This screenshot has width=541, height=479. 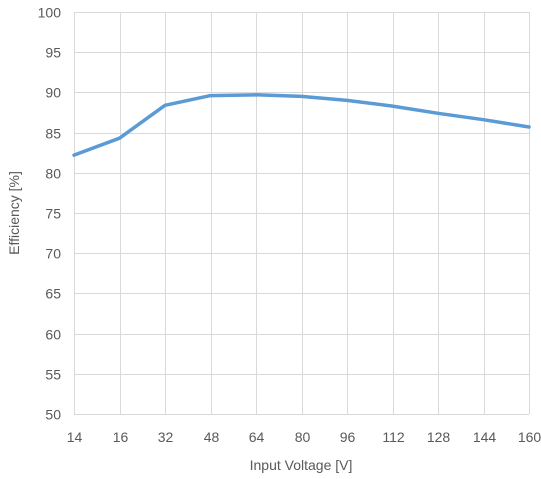 What do you see at coordinates (53, 53) in the screenshot?
I see `y-tick-label: 95` at bounding box center [53, 53].